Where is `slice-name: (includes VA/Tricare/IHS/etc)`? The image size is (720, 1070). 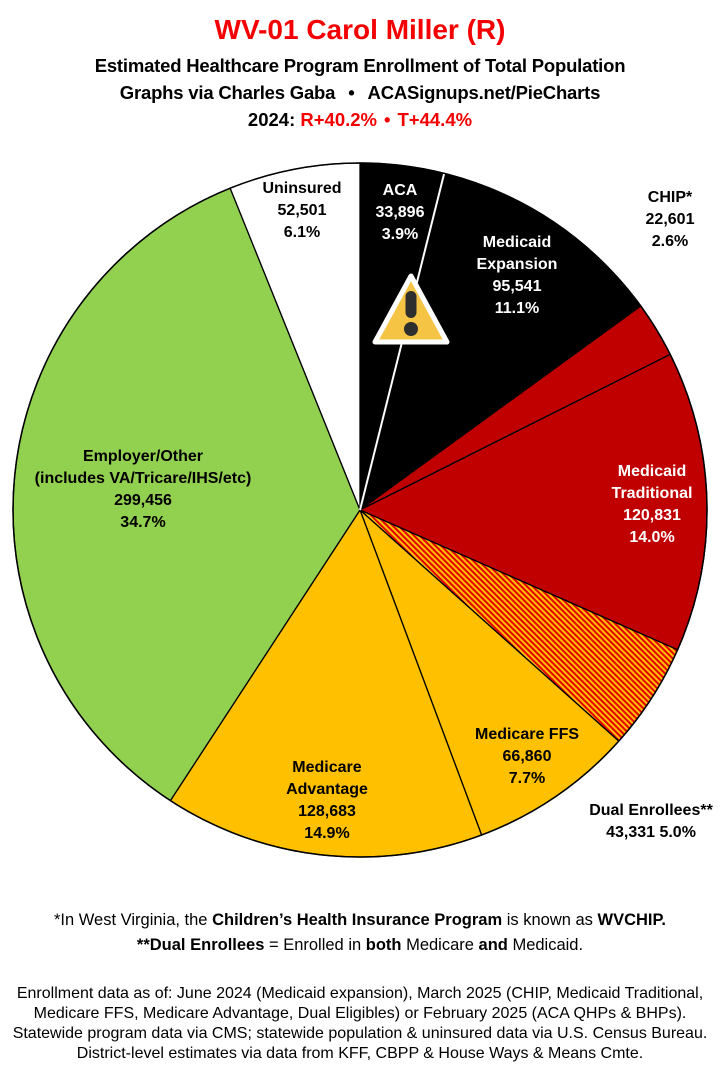
slice-name: (includes VA/Tricare/IHS/etc) is located at coordinates (143, 478).